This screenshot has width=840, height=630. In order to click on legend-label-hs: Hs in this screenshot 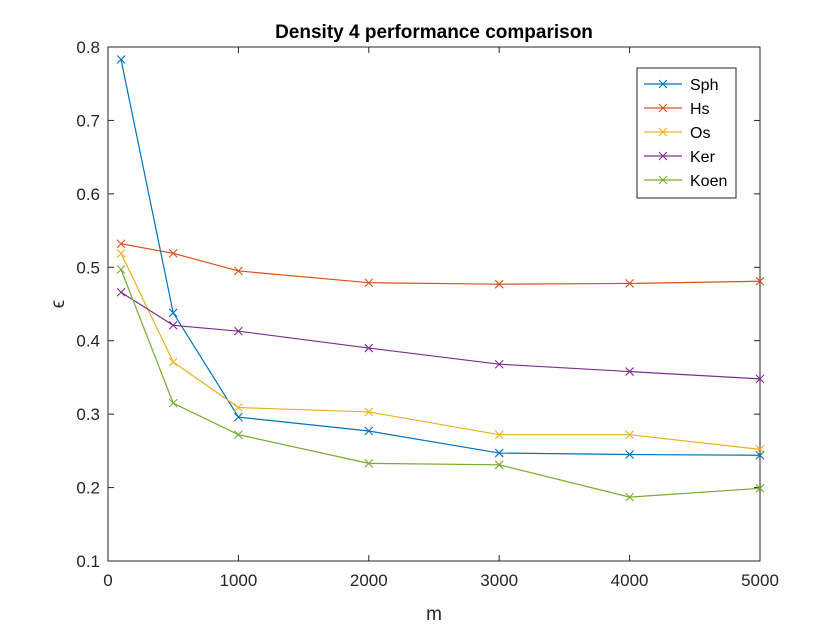, I will do `click(700, 109)`.